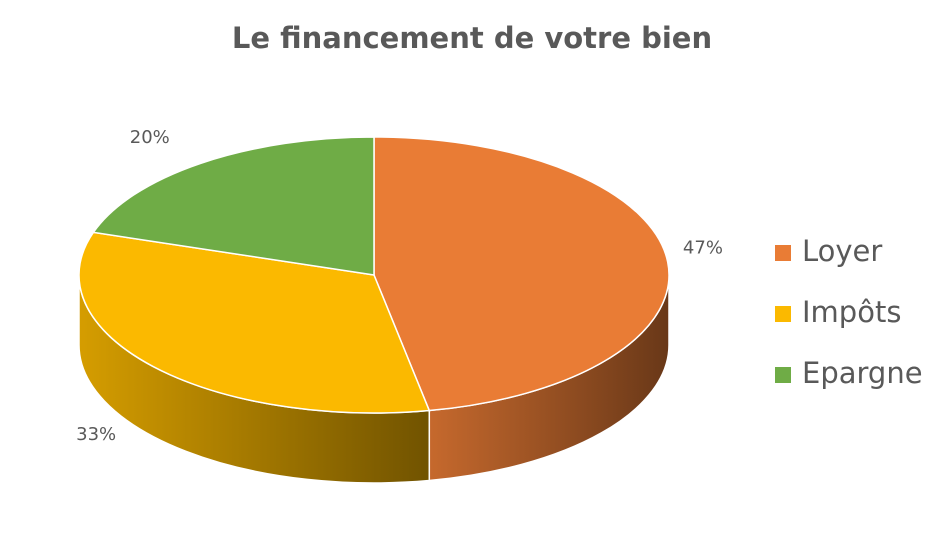 This screenshot has width=945, height=557. What do you see at coordinates (472, 38) in the screenshot?
I see `chart-title: Le financement de votre bien` at bounding box center [472, 38].